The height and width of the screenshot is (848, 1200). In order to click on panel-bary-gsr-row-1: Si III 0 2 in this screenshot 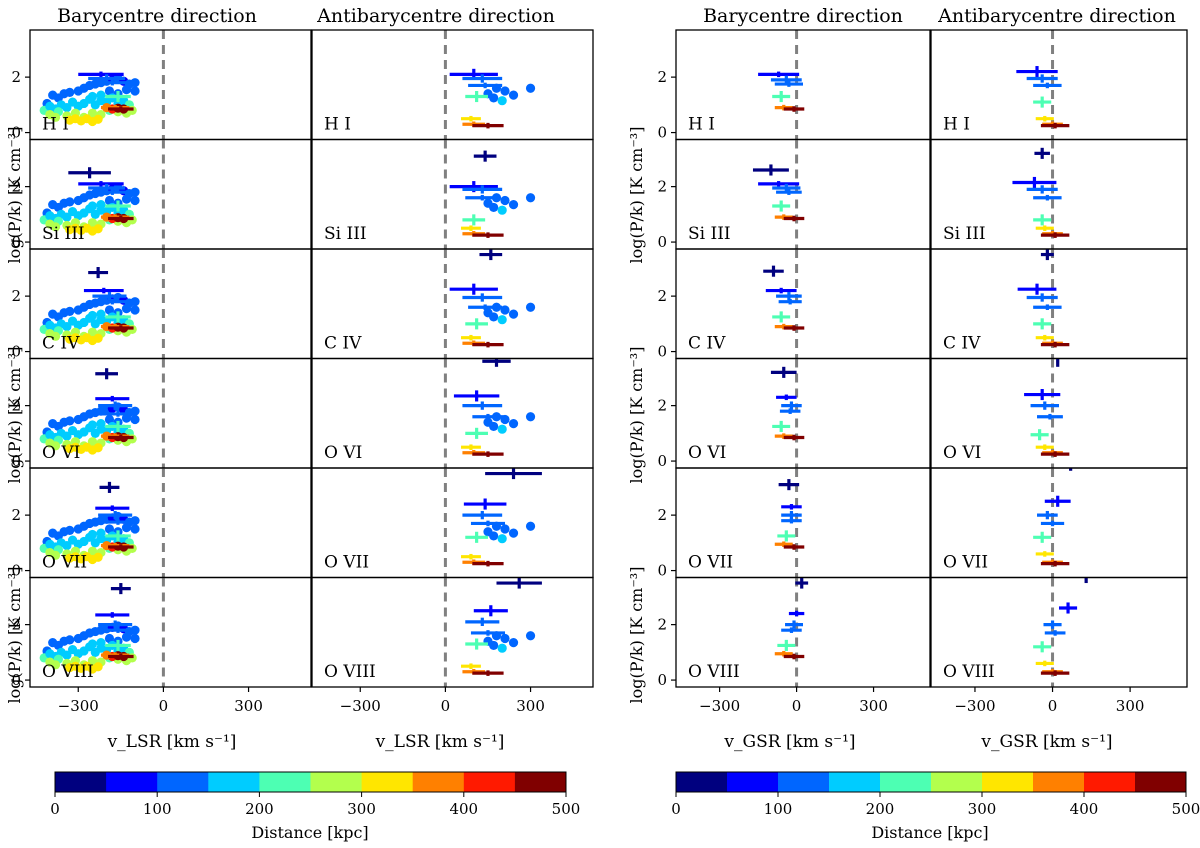, I will do `click(794, 194)`.